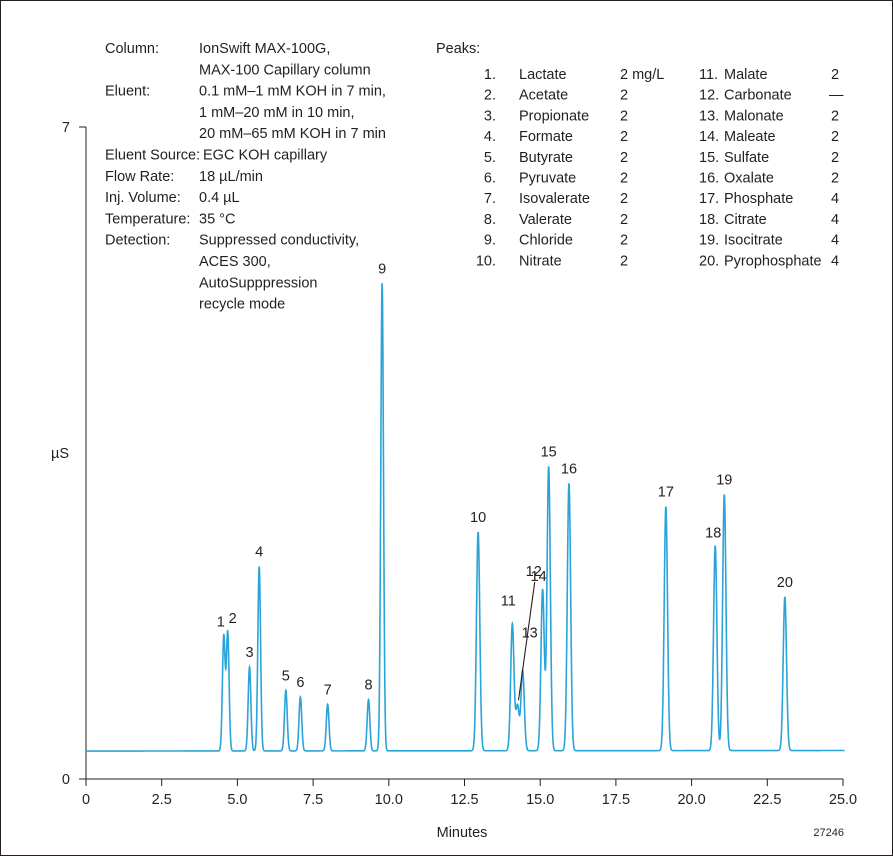 The height and width of the screenshot is (856, 893). I want to click on peak-list-name: Nitrate, so click(540, 261).